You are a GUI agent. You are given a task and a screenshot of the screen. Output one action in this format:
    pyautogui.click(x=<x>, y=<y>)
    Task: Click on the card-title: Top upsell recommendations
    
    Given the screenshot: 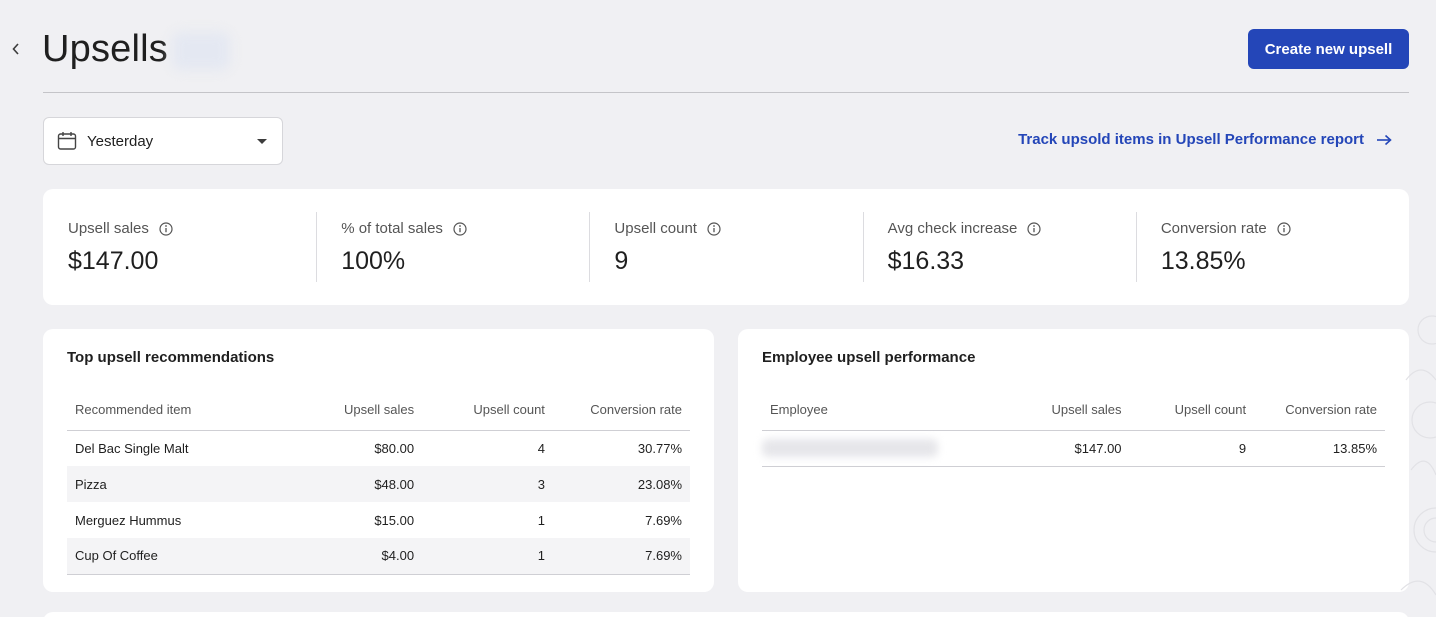 What is the action you would take?
    pyautogui.click(x=171, y=357)
    